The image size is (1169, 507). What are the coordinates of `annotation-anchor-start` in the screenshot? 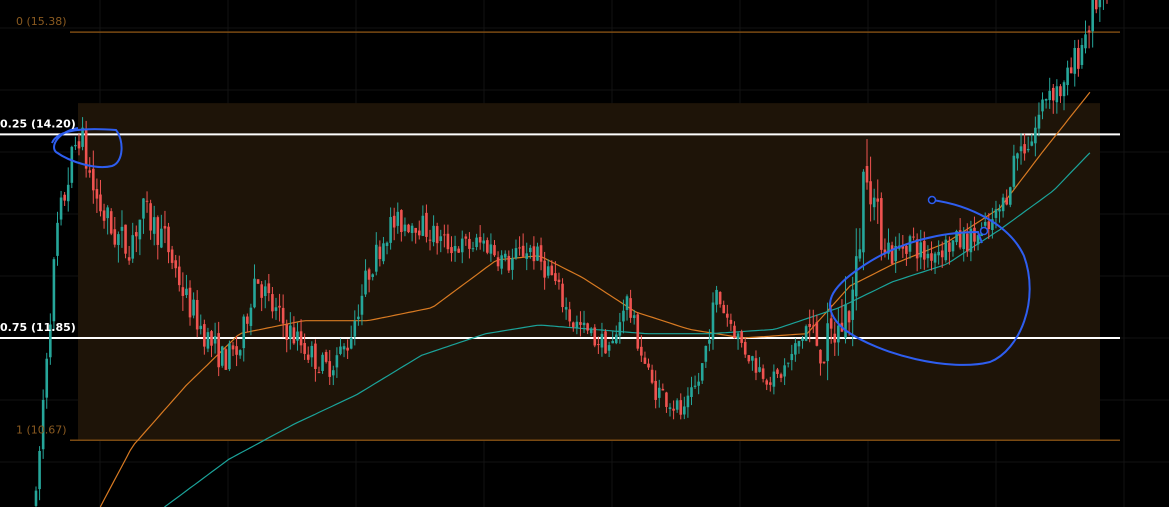 It's located at (932, 200).